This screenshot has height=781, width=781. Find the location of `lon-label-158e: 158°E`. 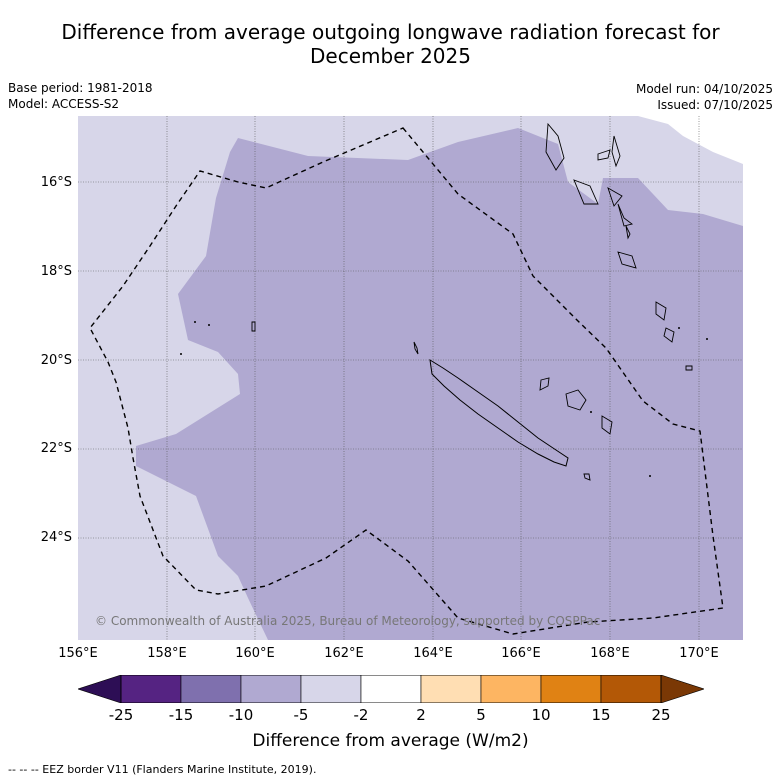

lon-label-158e: 158°E is located at coordinates (167, 653).